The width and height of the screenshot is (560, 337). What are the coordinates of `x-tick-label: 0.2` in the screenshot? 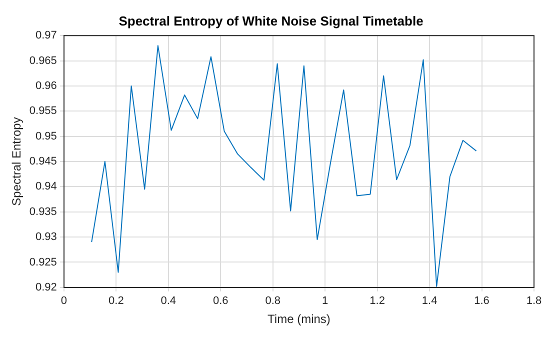 It's located at (116, 301).